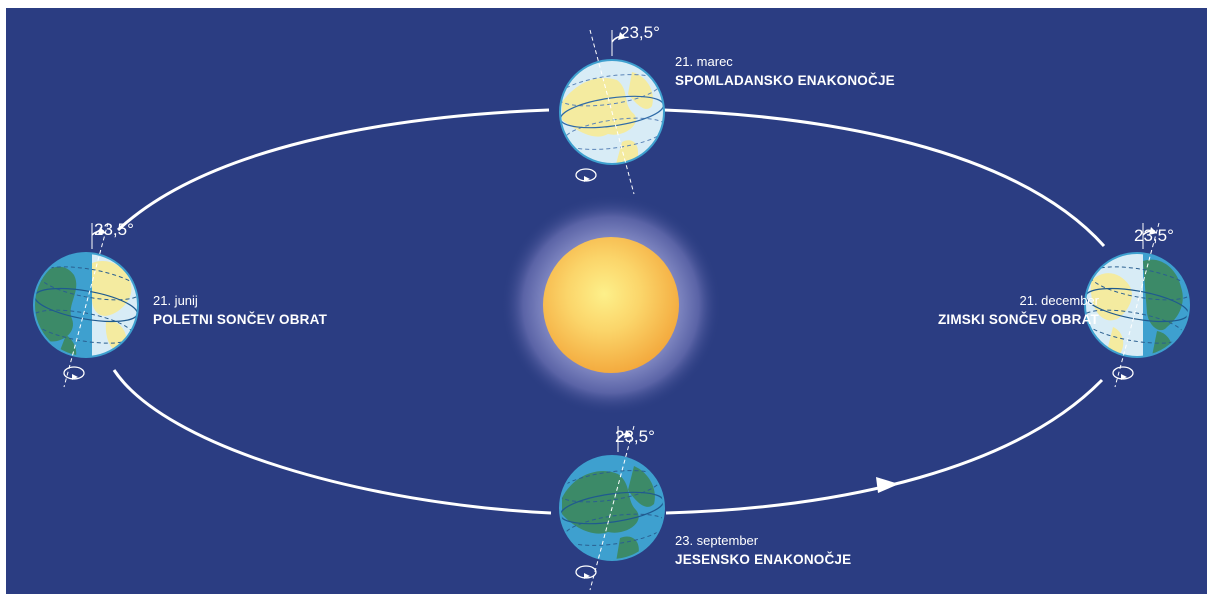  Describe the element at coordinates (763, 559) in the screenshot. I see `season-autumn: JESENSKO ENAKONOČJE` at that location.